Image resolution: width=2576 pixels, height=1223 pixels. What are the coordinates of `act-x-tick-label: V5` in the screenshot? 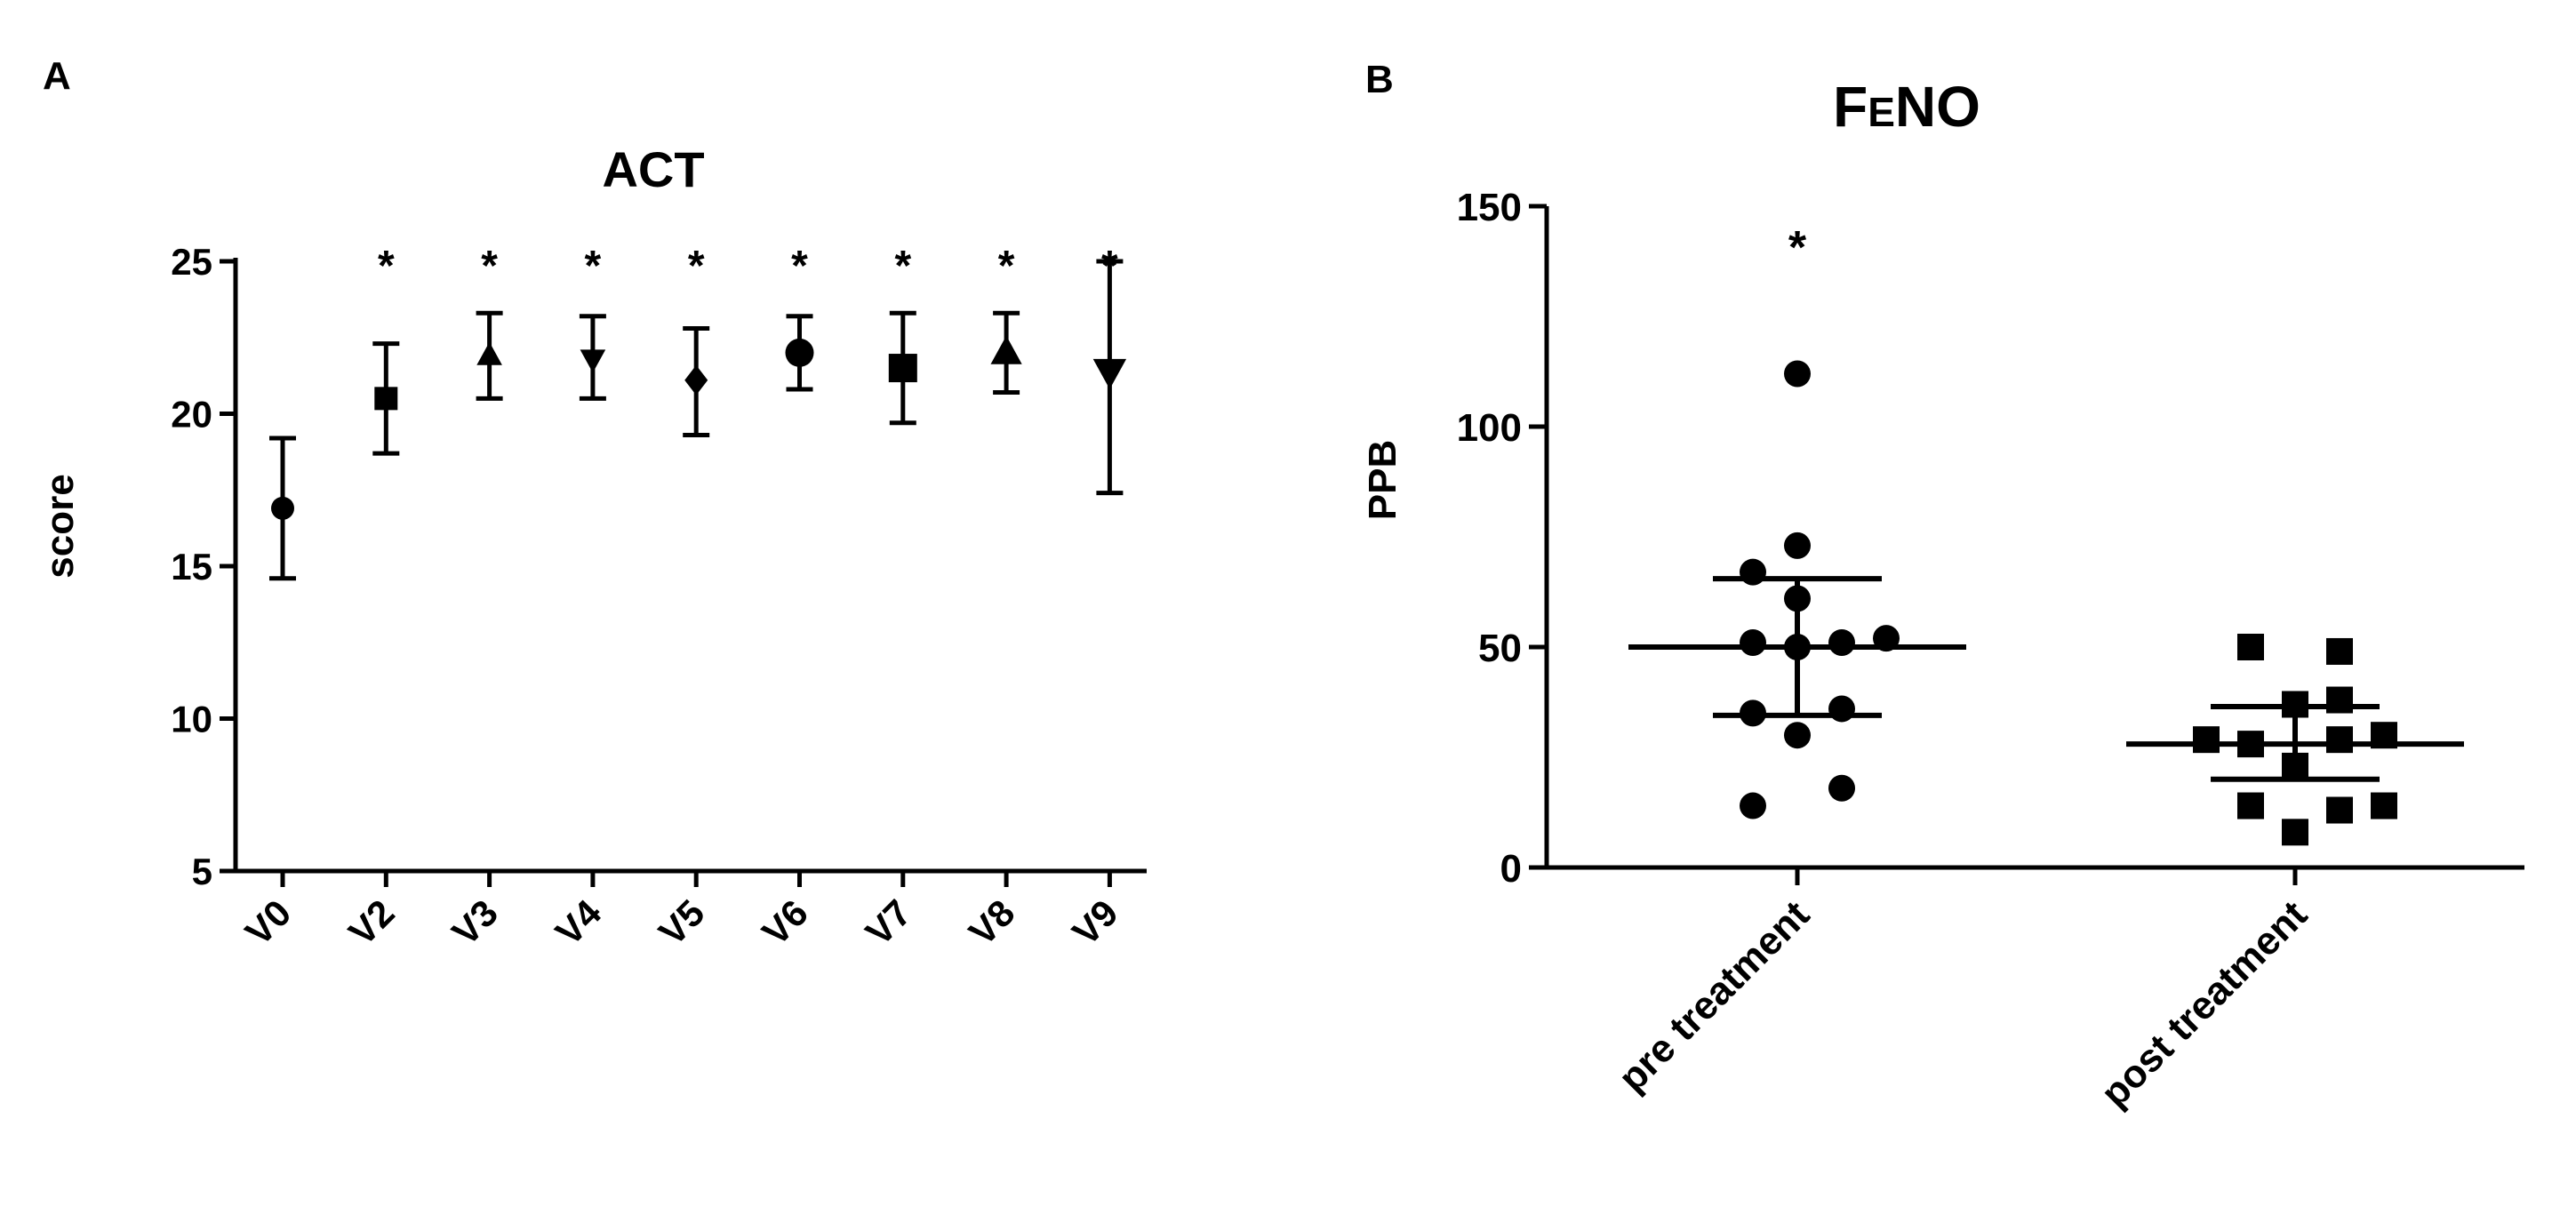 It's located at (682, 922).